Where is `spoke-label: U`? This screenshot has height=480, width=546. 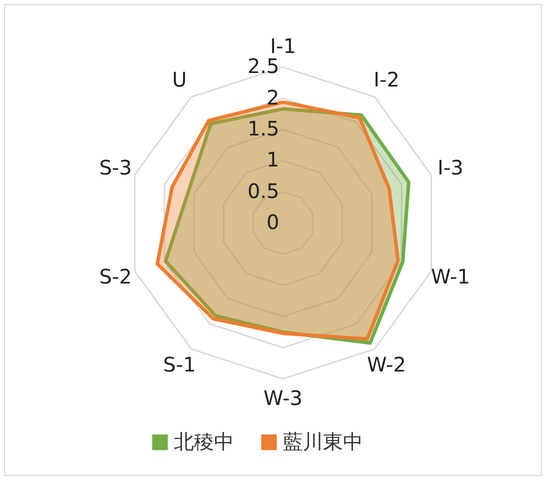 spoke-label: U is located at coordinates (179, 80).